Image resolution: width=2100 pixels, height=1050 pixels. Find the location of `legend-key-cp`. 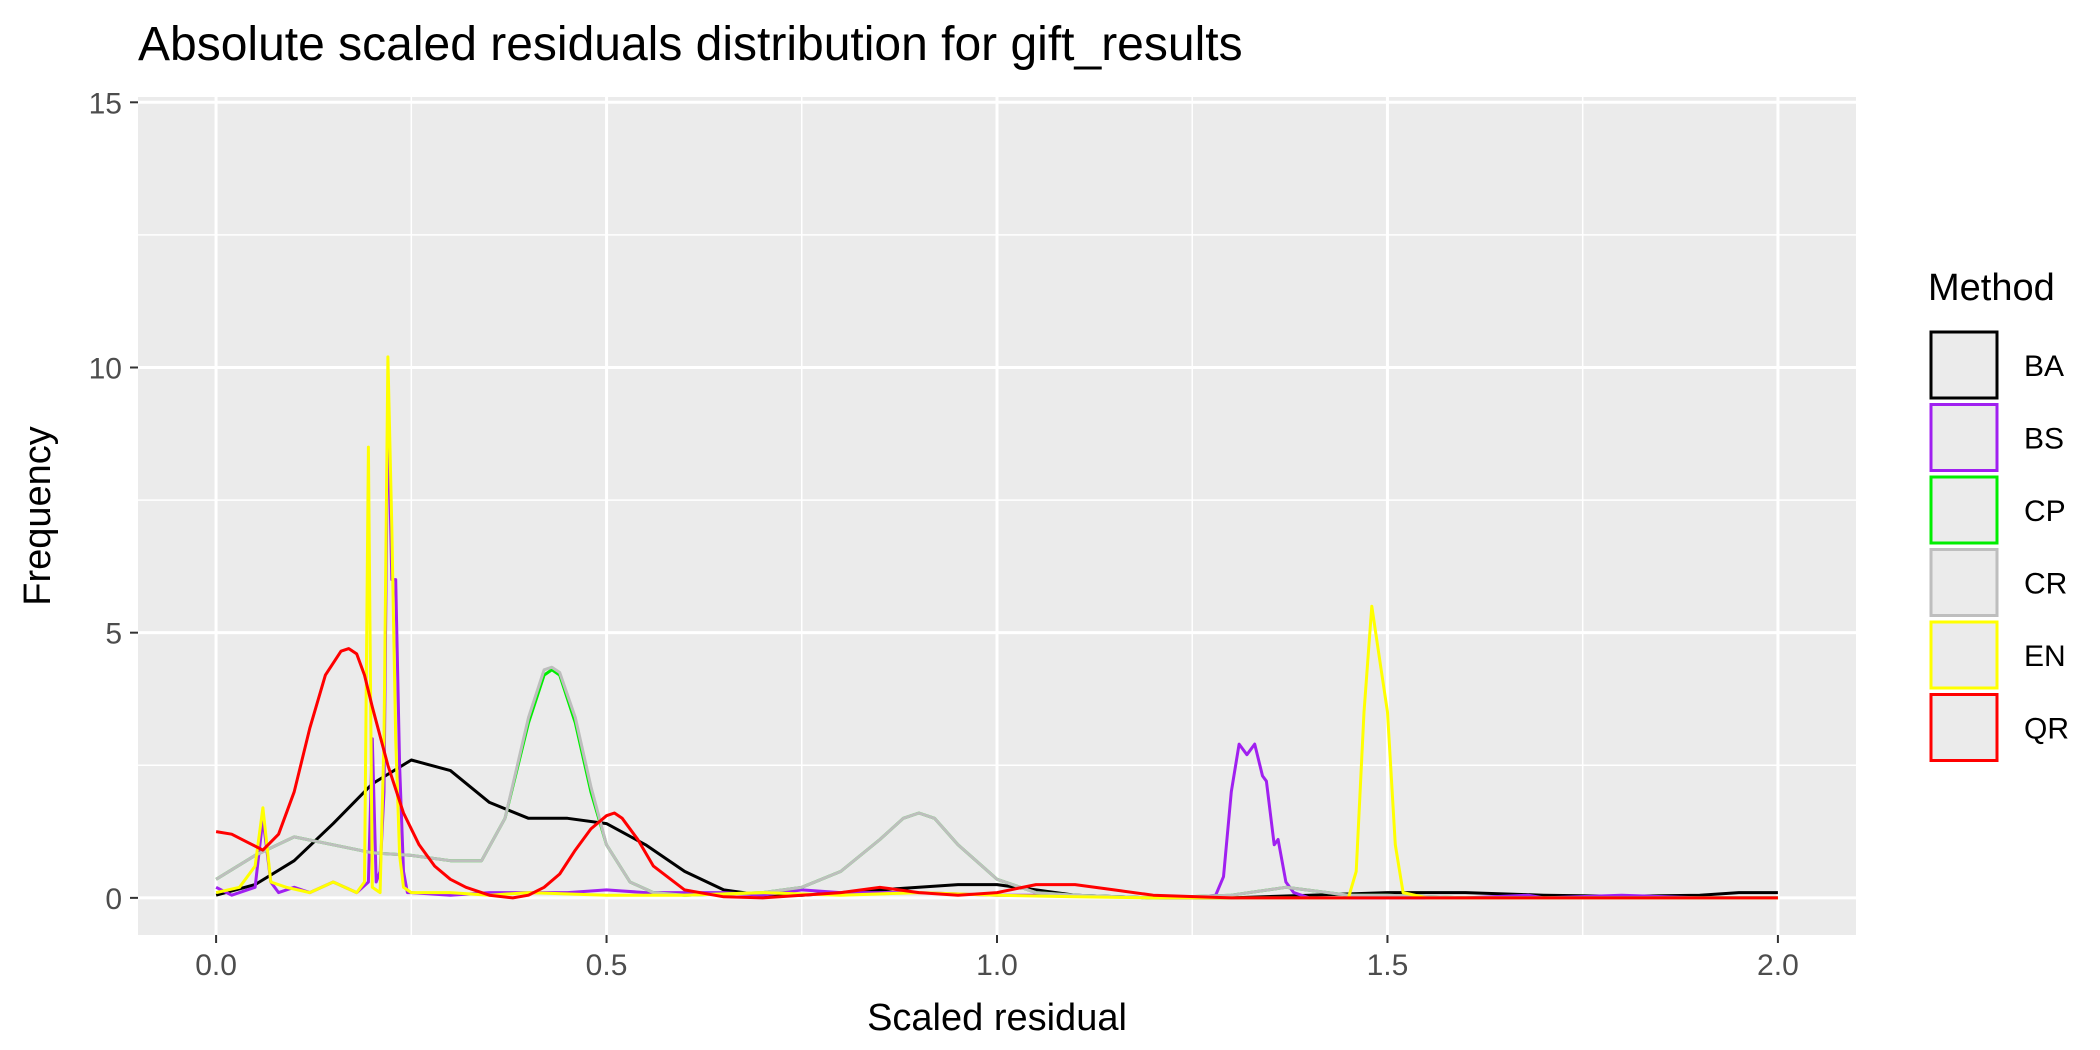

legend-key-cp is located at coordinates (1964, 510).